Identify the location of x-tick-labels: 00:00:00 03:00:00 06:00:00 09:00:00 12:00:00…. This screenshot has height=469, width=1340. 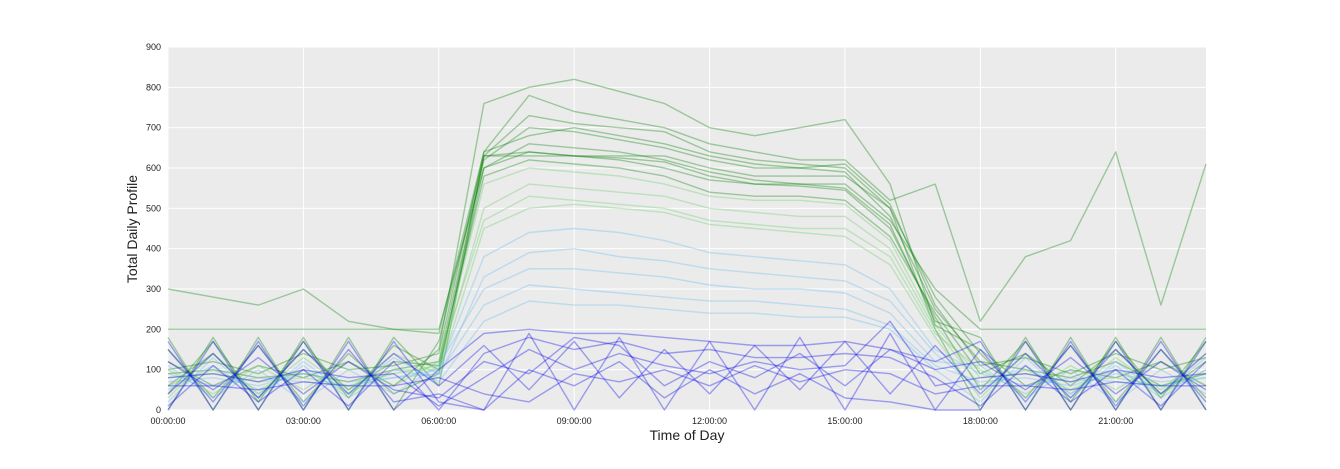
(641, 421).